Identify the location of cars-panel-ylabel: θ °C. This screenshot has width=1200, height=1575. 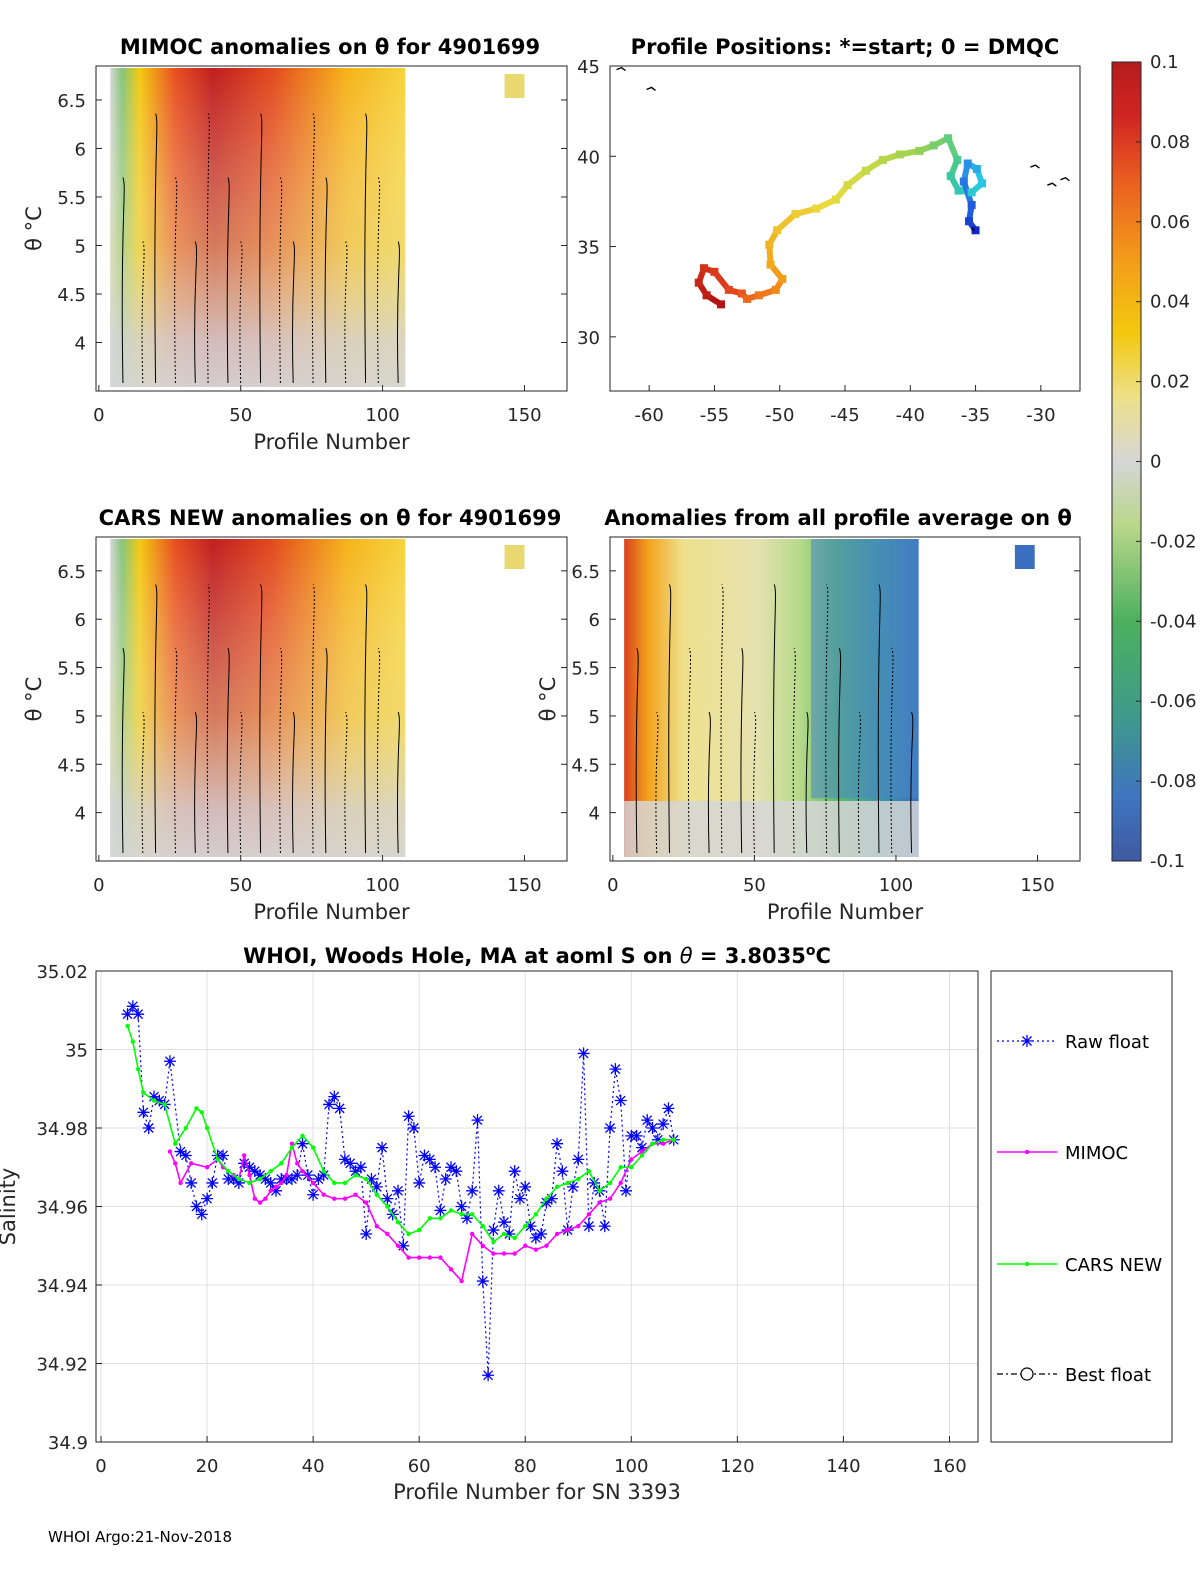
(34, 699).